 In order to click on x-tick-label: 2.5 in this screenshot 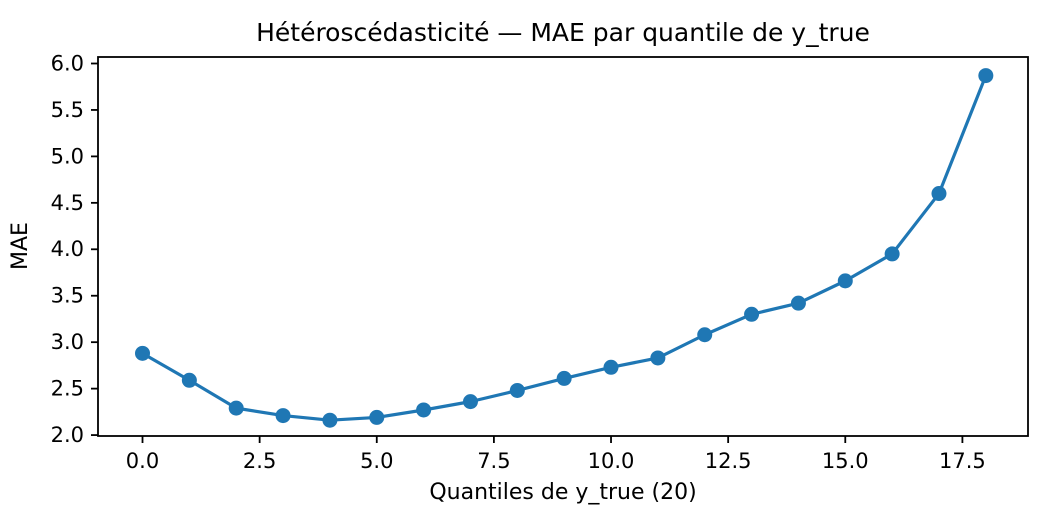, I will do `click(259, 461)`.